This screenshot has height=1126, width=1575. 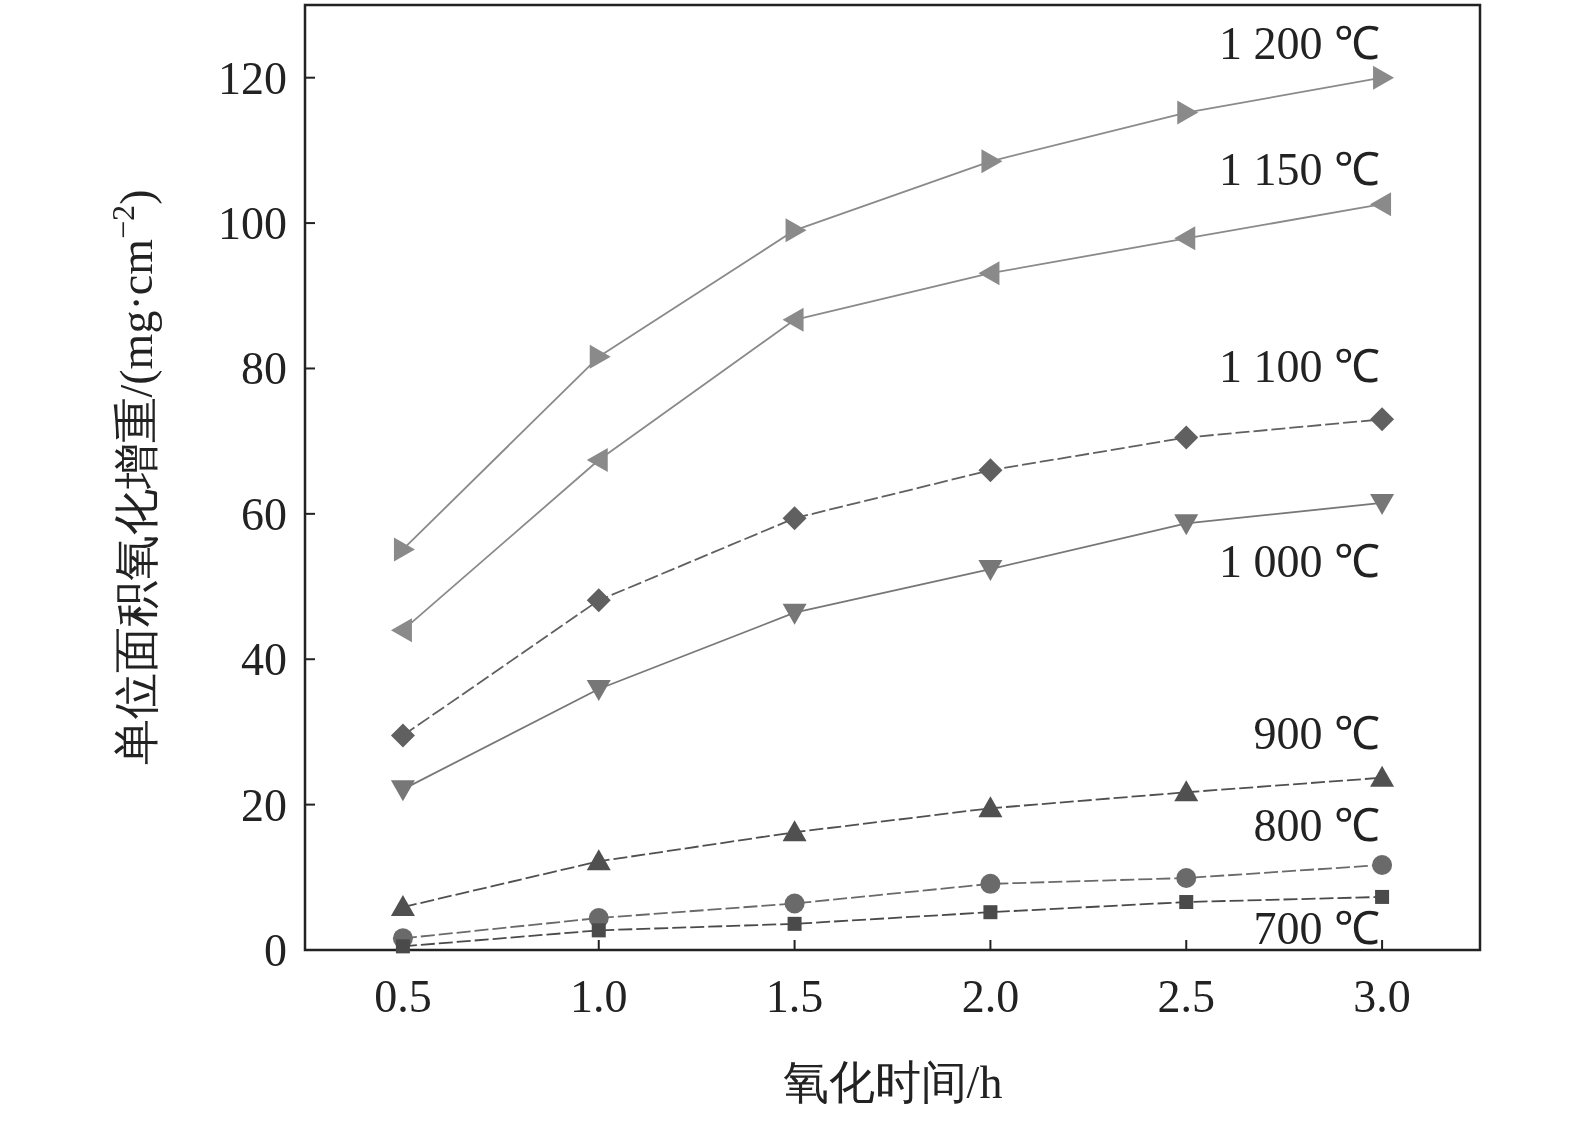 What do you see at coordinates (252, 224) in the screenshot?
I see `y-tick-label: 100` at bounding box center [252, 224].